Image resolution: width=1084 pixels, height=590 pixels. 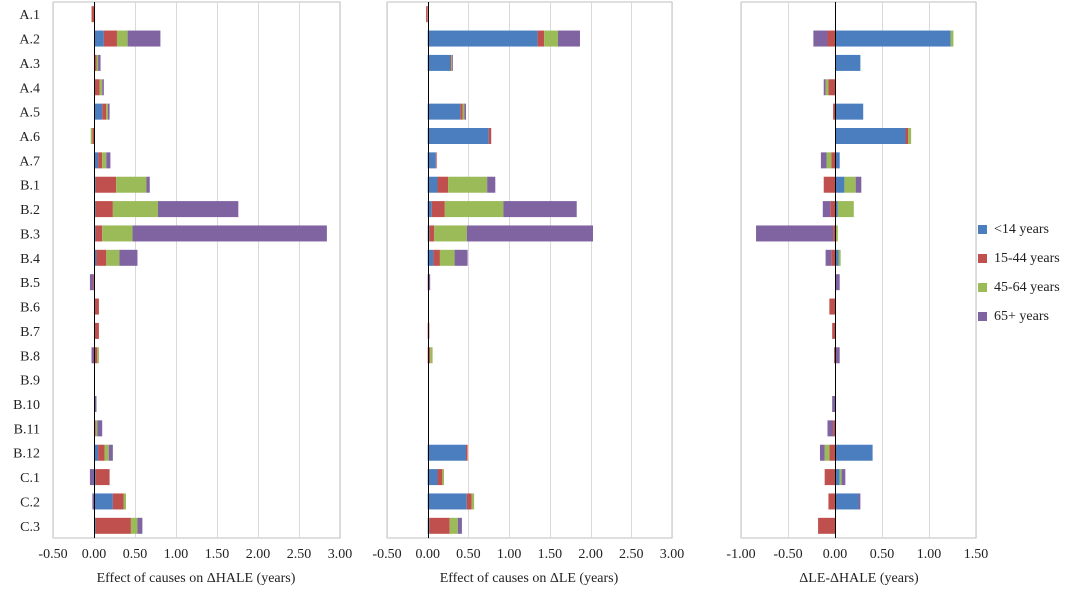 I want to click on panel-2-bar-a-5-15-44-years, so click(x=461, y=111).